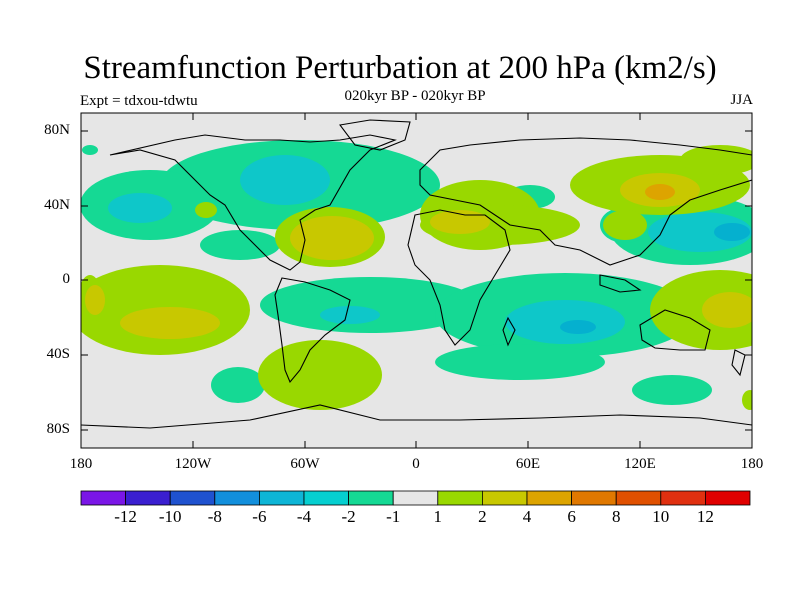 This screenshot has width=800, height=600. Describe the element at coordinates (625, 225) in the screenshot. I see `china-positive` at that location.